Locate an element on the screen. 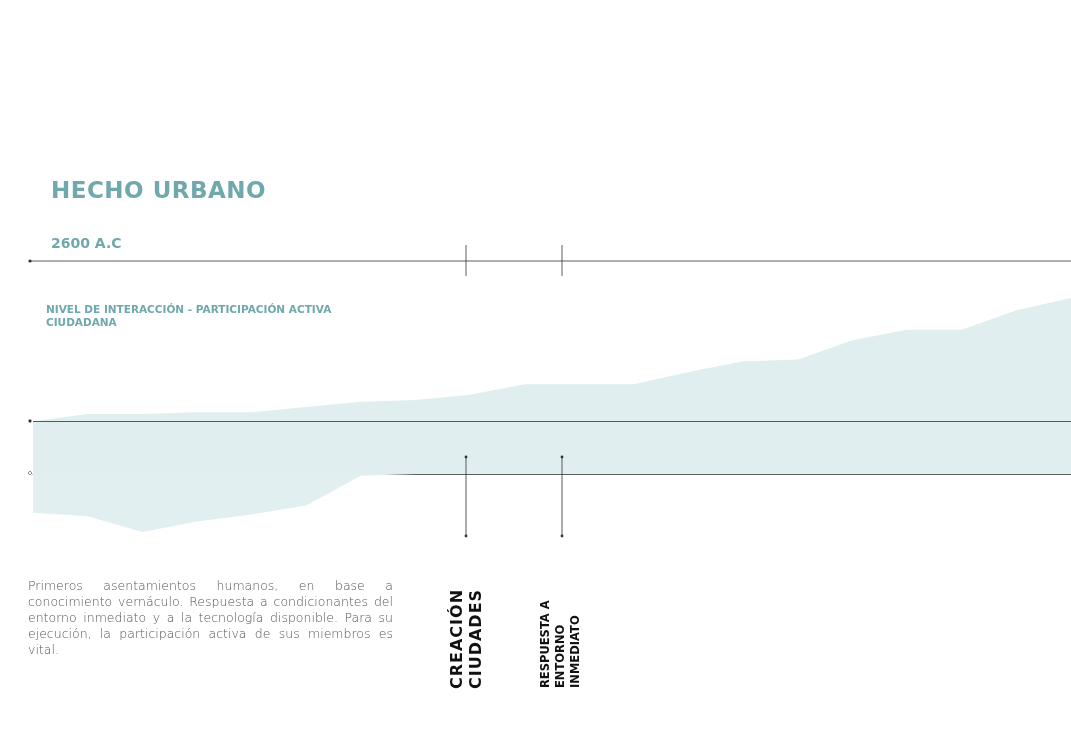 The image size is (1071, 748). y-axis-title: NIVEL DE INTERACCIÓN - PARTICIPACIÓN ACTIVA CIUDADANA is located at coordinates (189, 316).